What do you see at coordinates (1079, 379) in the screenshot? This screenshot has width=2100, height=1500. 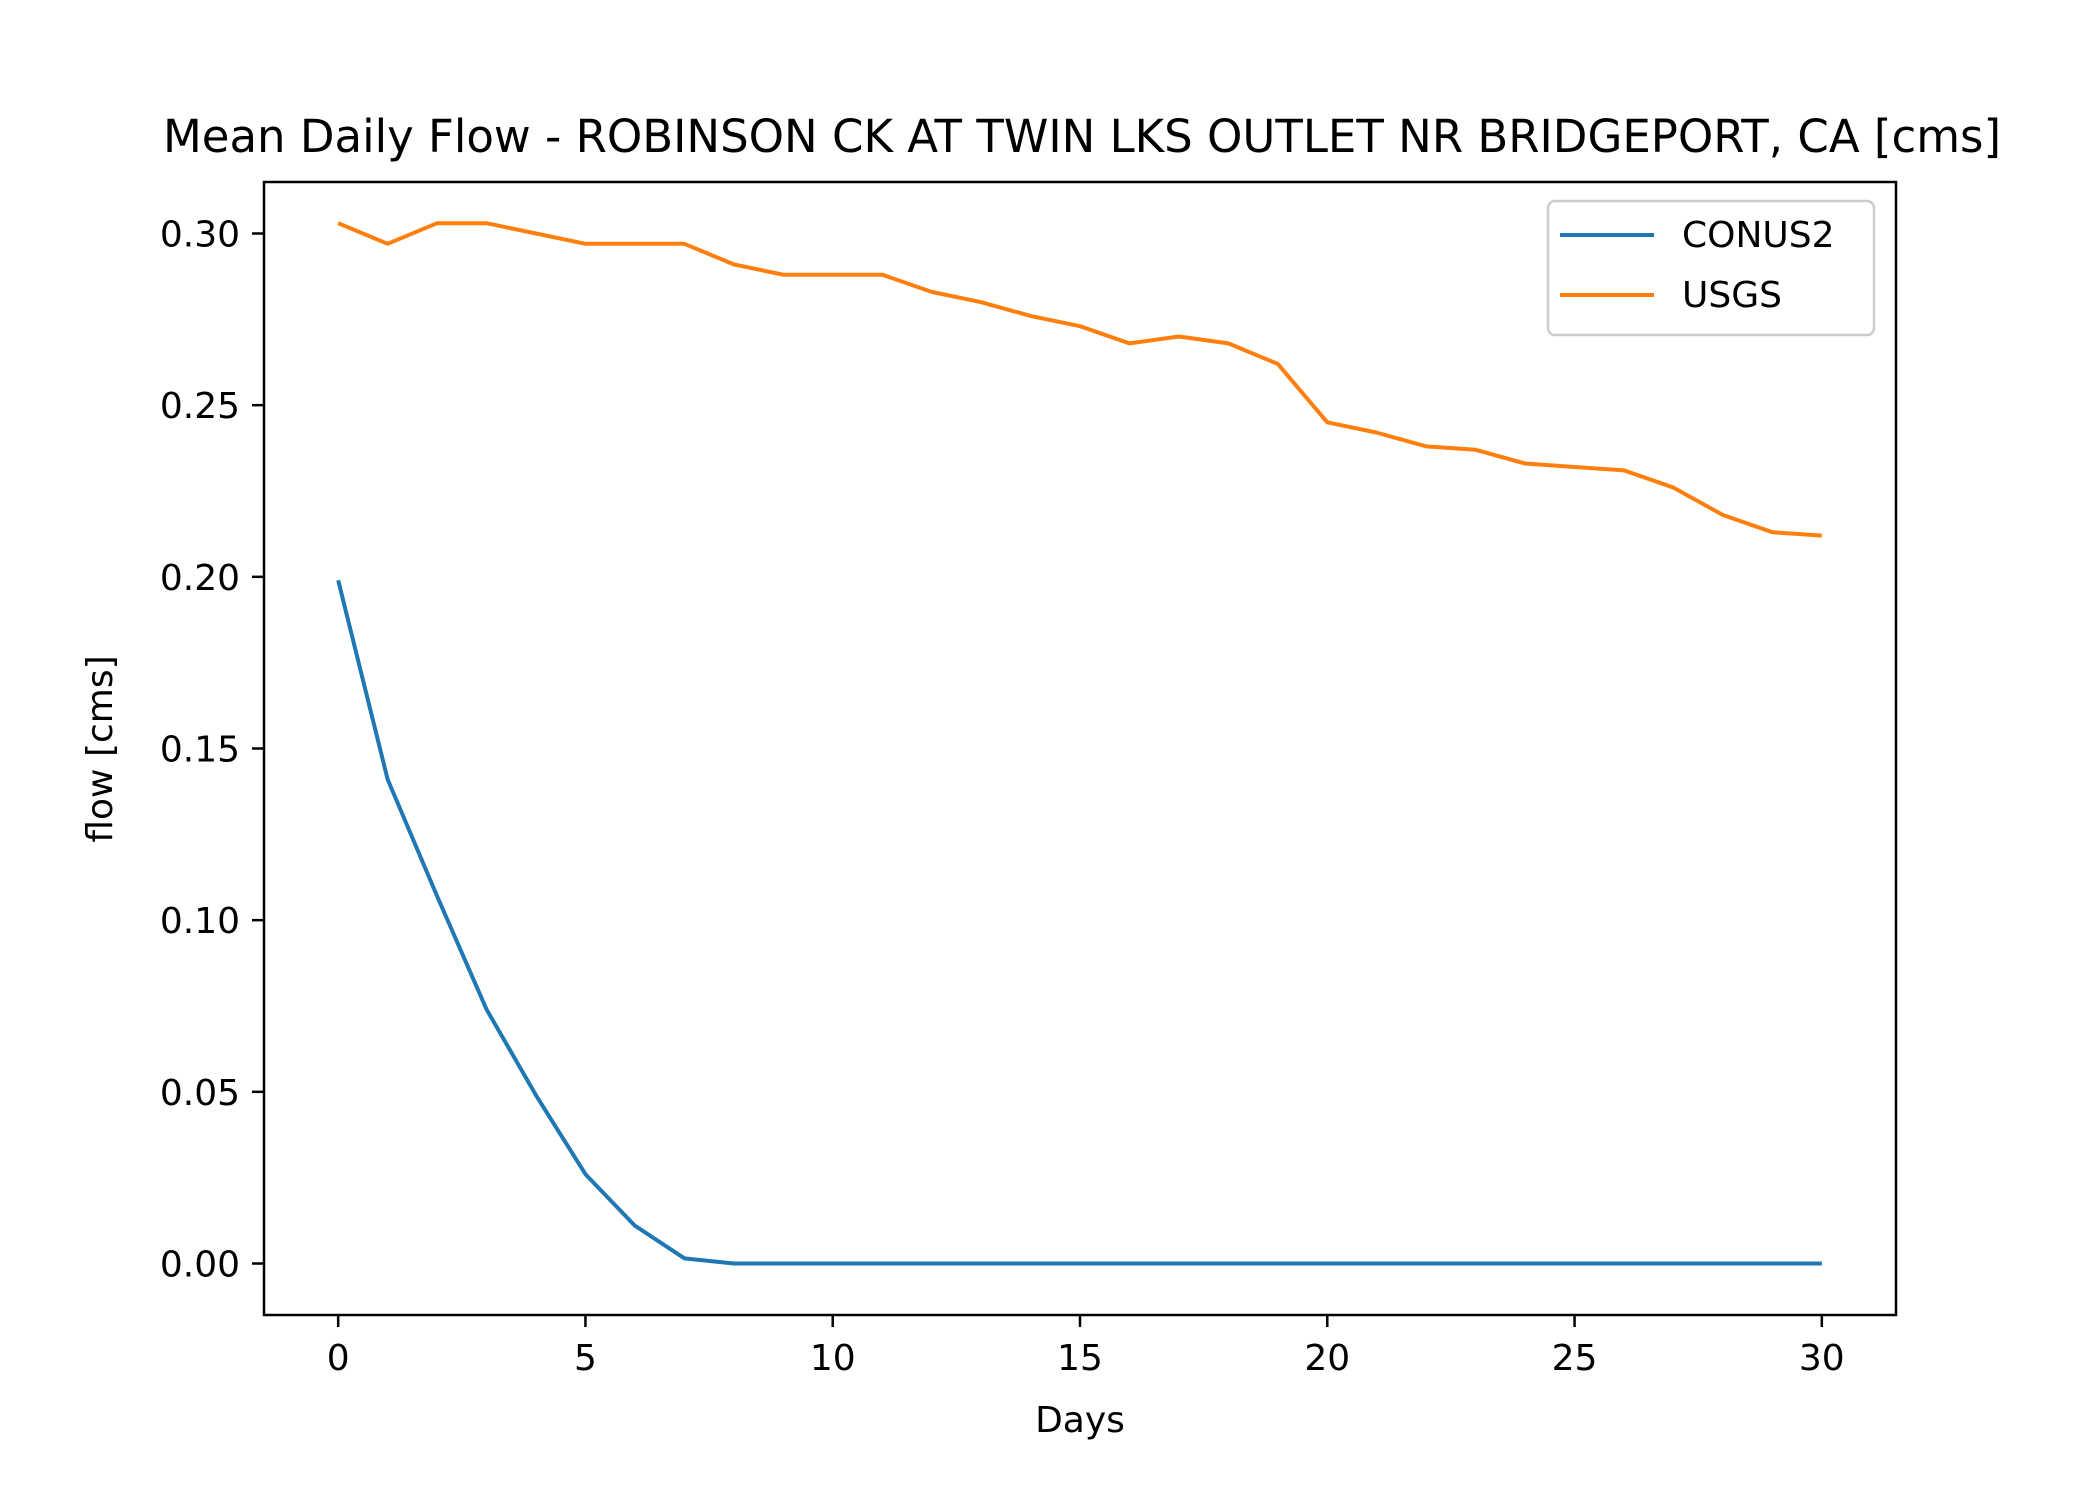 I see `series-line-usgs` at bounding box center [1079, 379].